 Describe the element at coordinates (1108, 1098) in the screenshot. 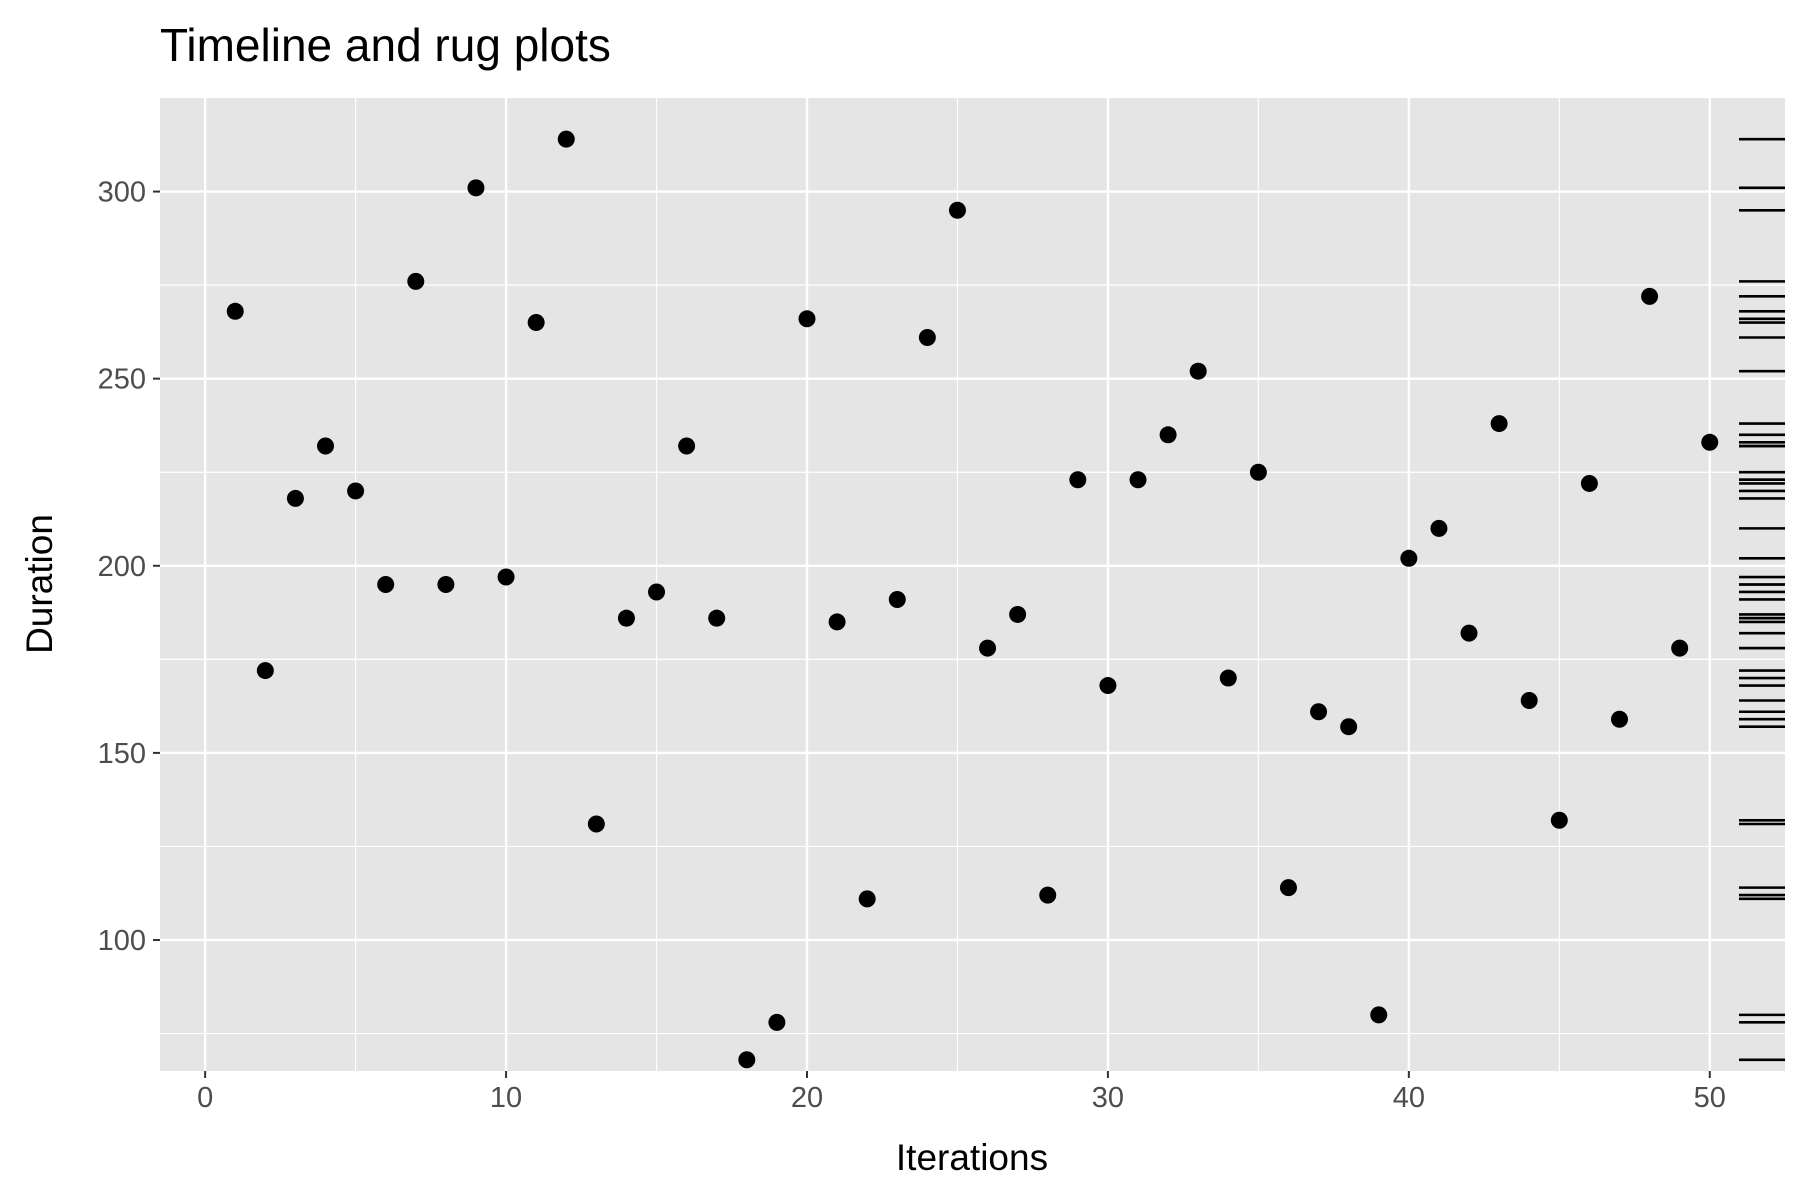

I see `x-tick-label: 30` at that location.